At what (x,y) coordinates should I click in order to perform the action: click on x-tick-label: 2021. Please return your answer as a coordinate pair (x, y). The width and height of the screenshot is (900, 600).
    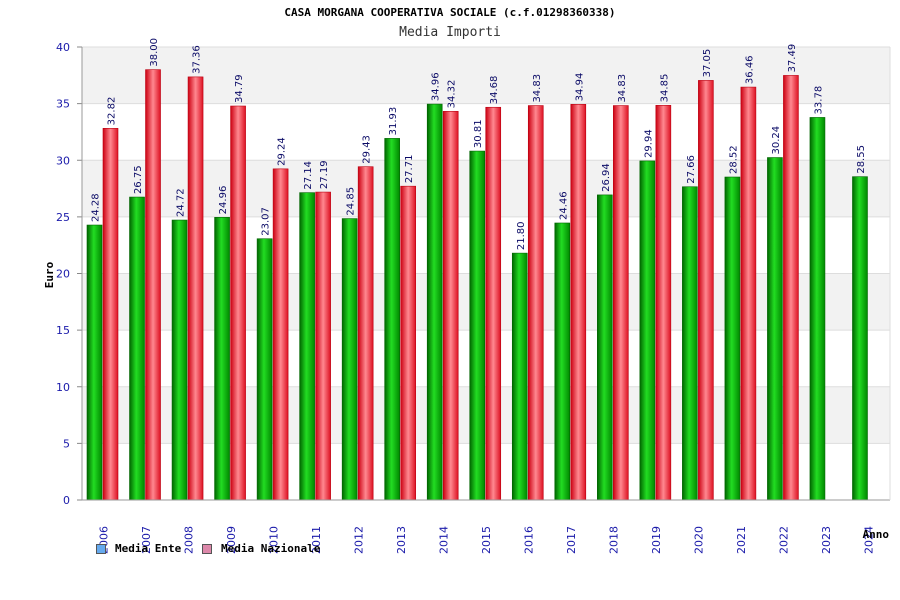
    Looking at the image, I should click on (741, 540).